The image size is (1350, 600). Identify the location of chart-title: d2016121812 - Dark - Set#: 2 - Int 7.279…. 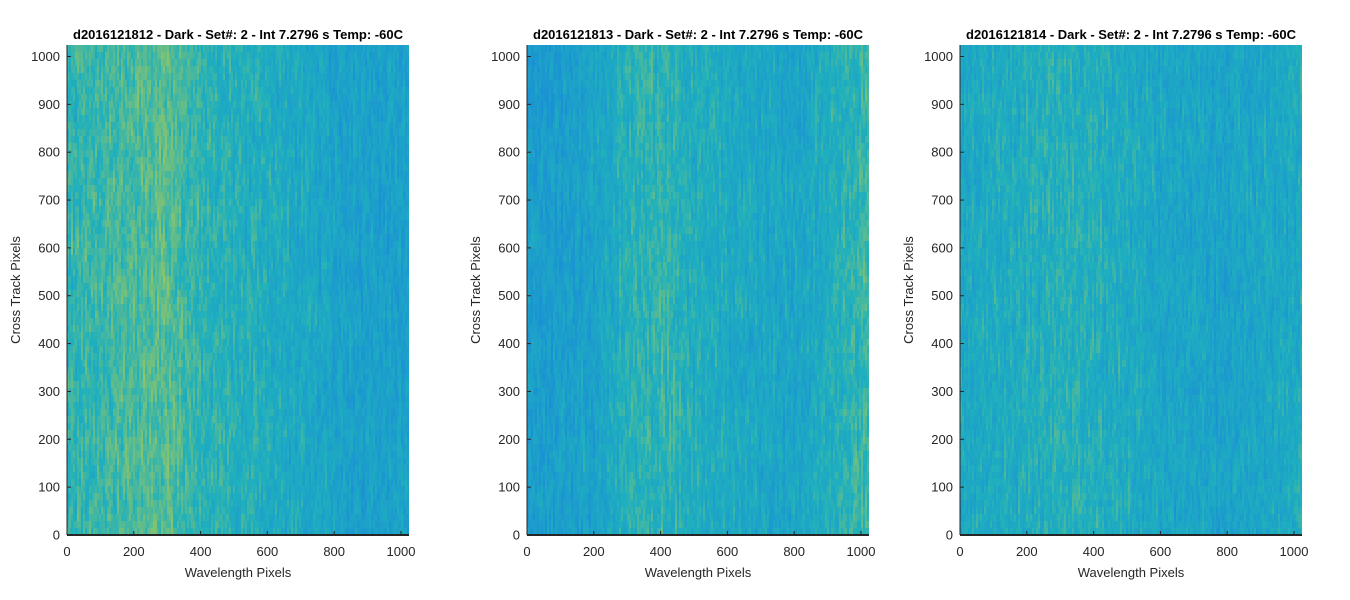
(238, 34).